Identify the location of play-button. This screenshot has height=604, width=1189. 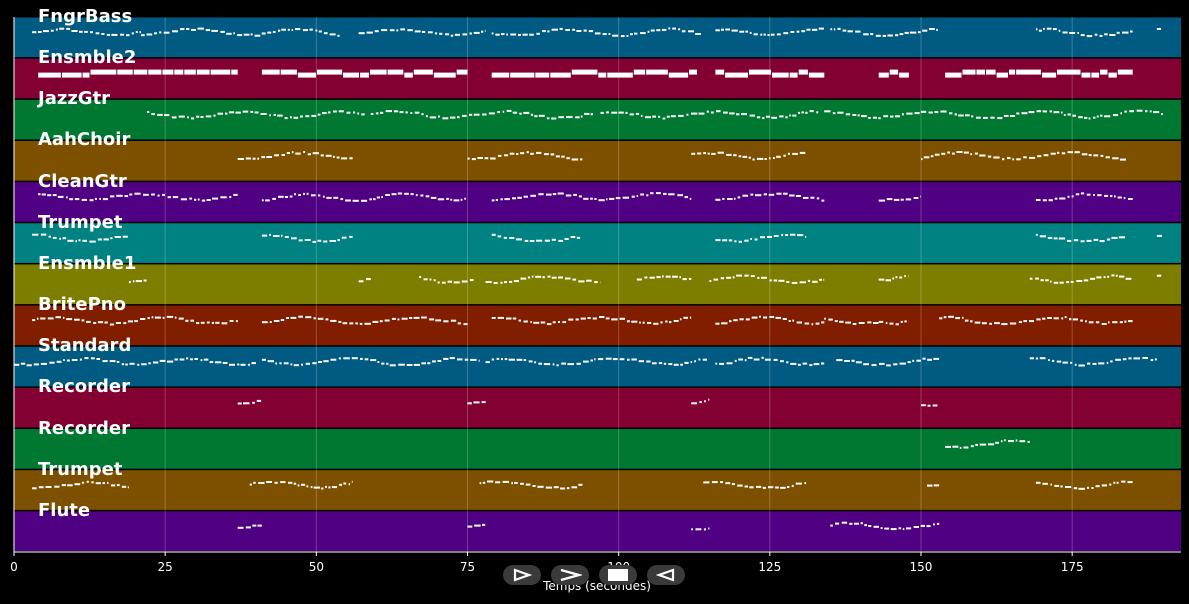
(522, 575).